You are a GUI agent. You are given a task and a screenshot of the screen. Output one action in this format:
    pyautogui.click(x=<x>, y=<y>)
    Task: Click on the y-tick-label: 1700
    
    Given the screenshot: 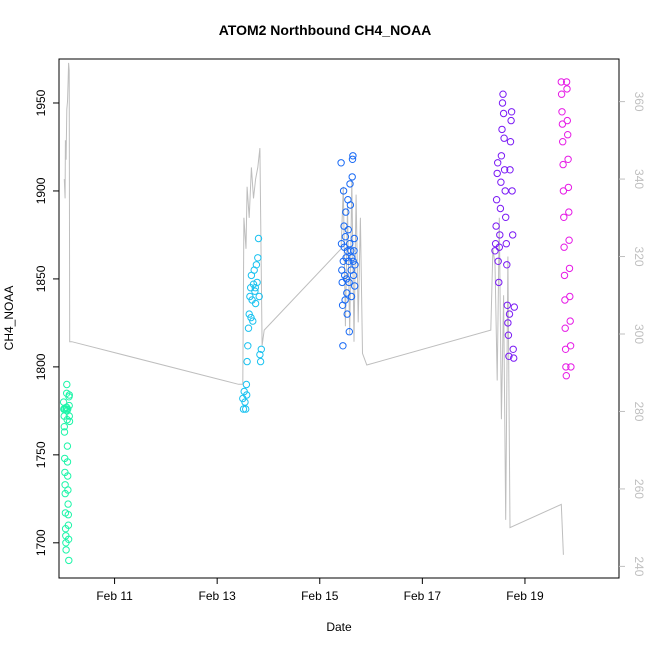 What is the action you would take?
    pyautogui.click(x=41, y=542)
    